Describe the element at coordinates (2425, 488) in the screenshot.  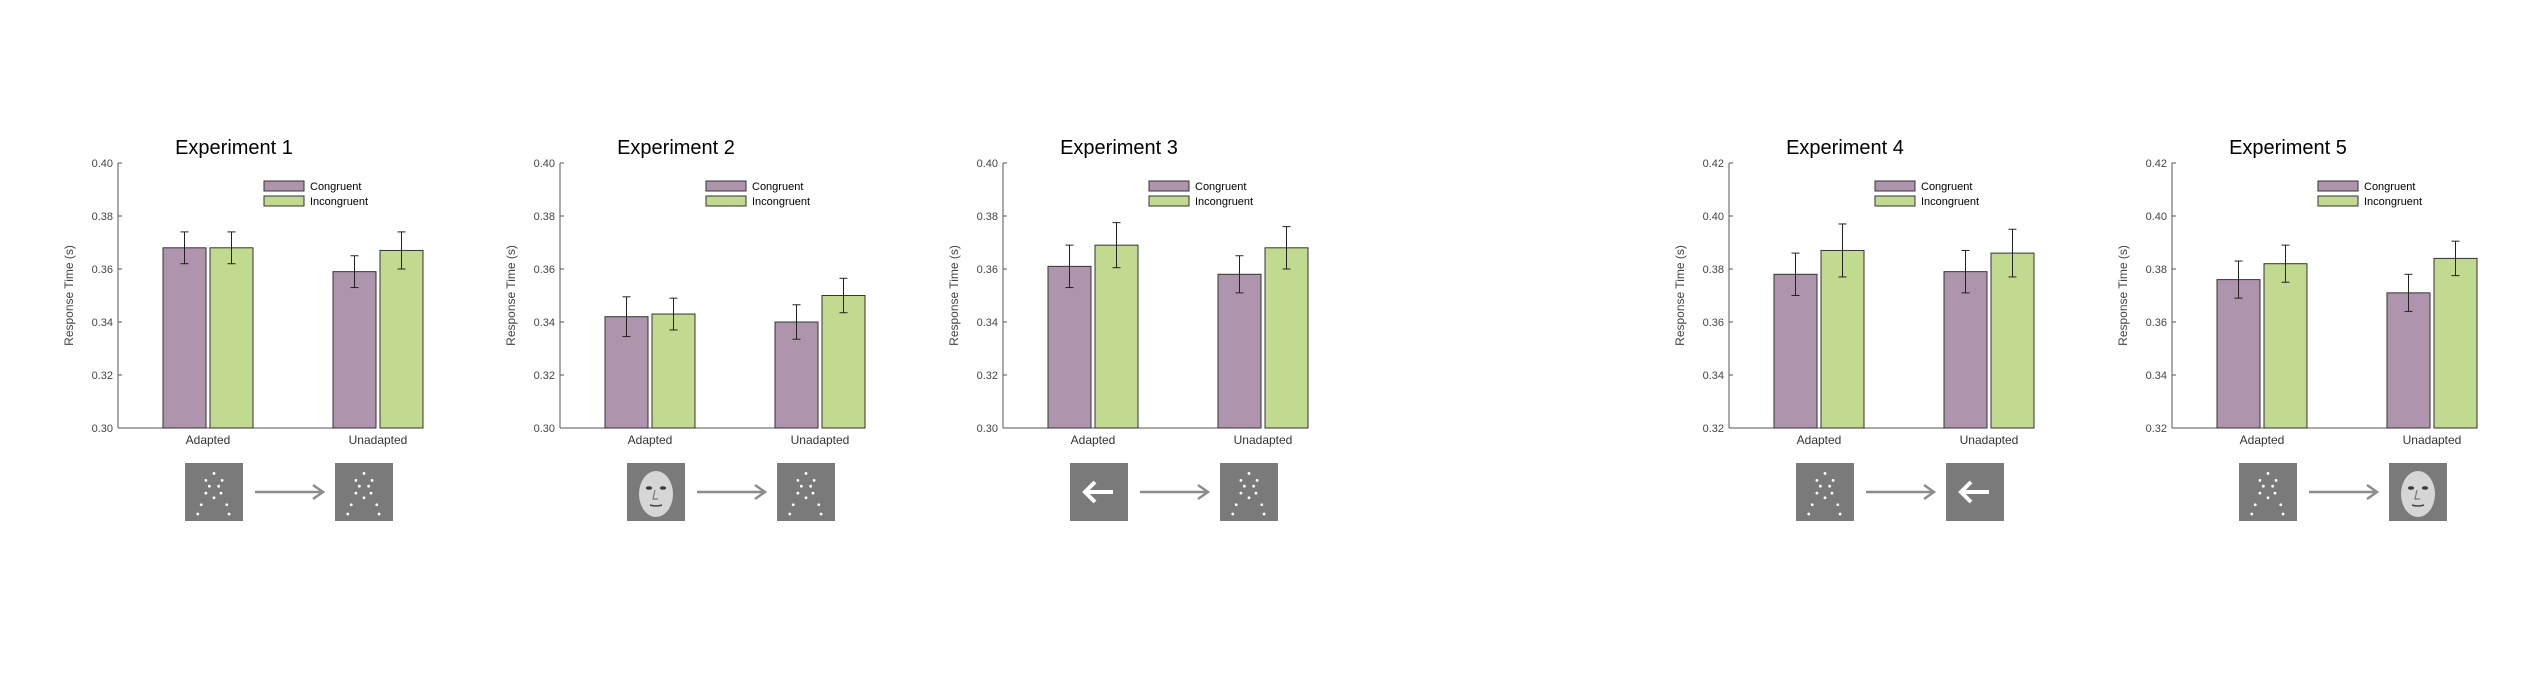
I see `face-eye` at that location.